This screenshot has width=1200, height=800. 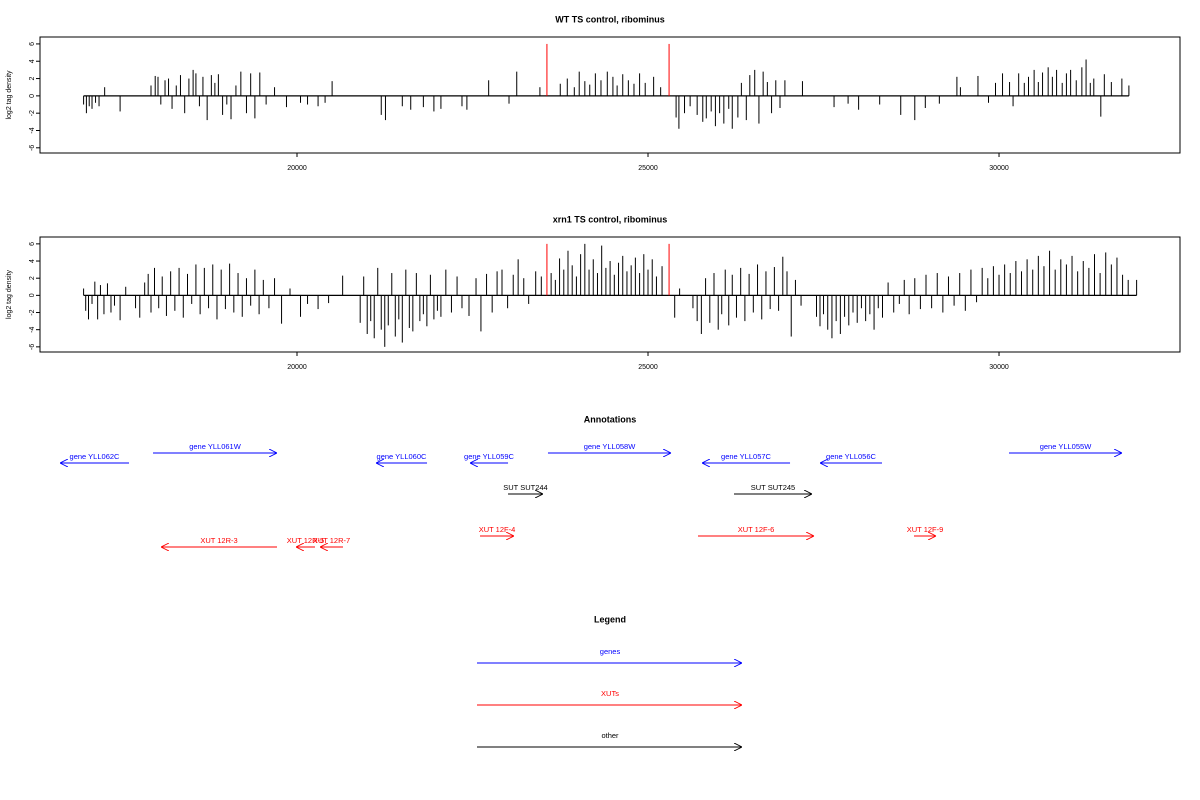 What do you see at coordinates (497, 529) in the screenshot?
I see `feature-label: XUT 12F-4` at bounding box center [497, 529].